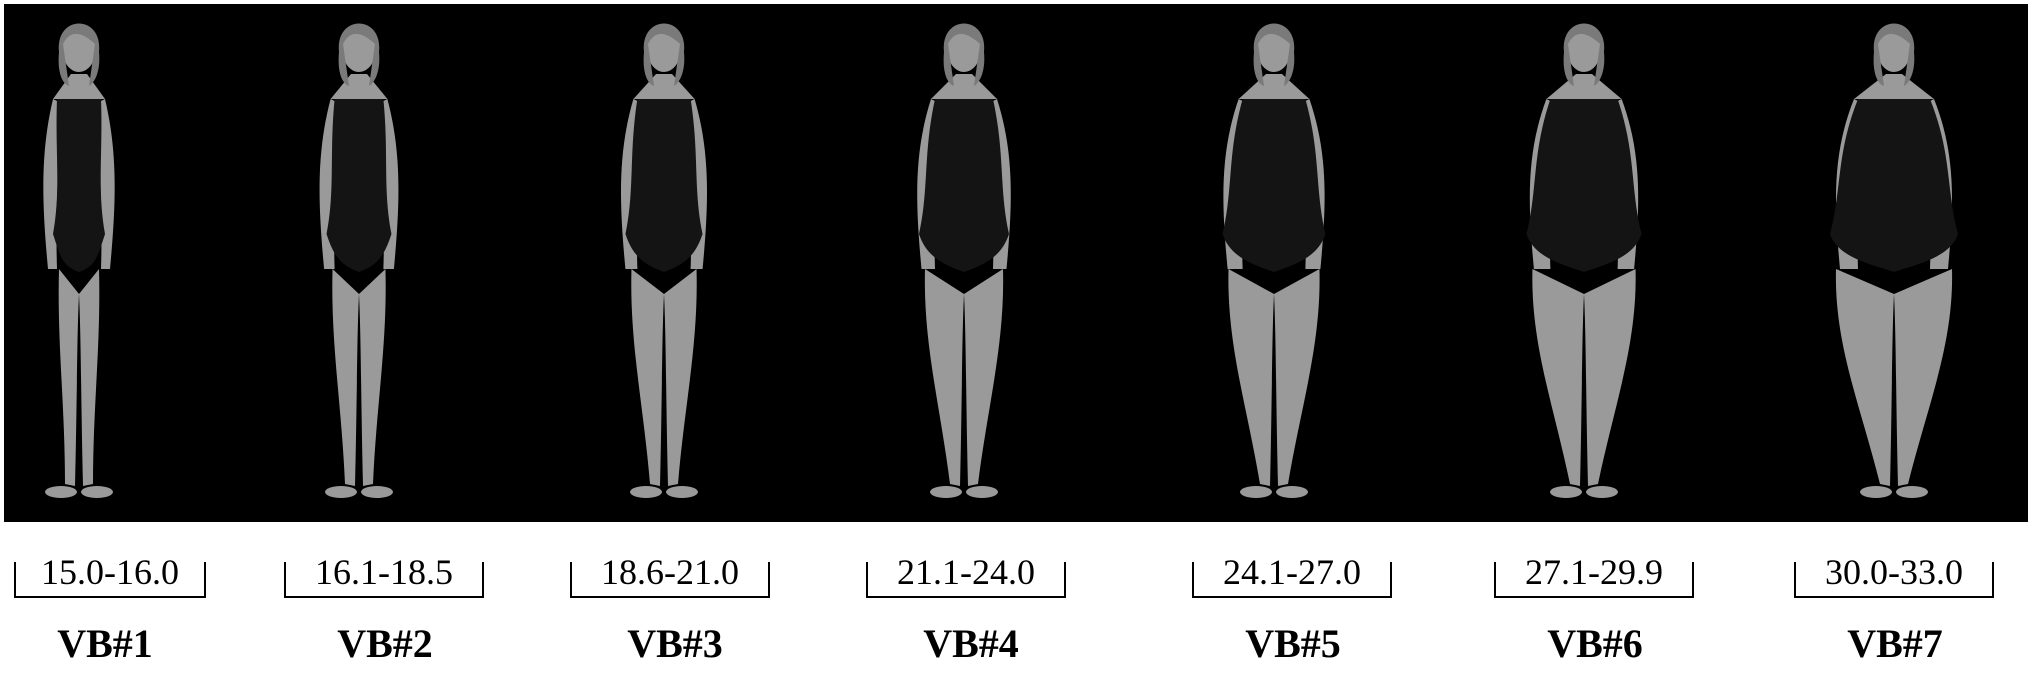 The height and width of the screenshot is (680, 2032). I want to click on bmi-range-vb3: 18.6-21.0, so click(670, 573).